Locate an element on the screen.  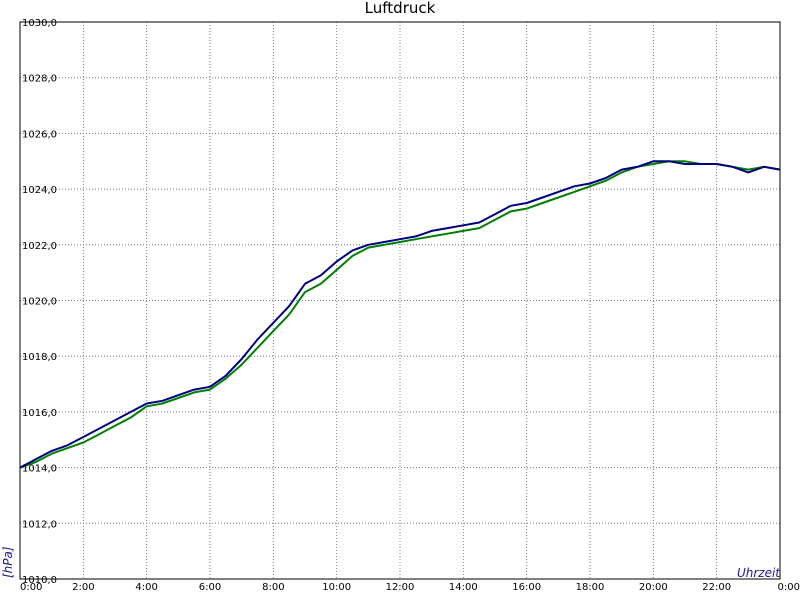
y-tick-label: 1028,0 is located at coordinates (39, 79).